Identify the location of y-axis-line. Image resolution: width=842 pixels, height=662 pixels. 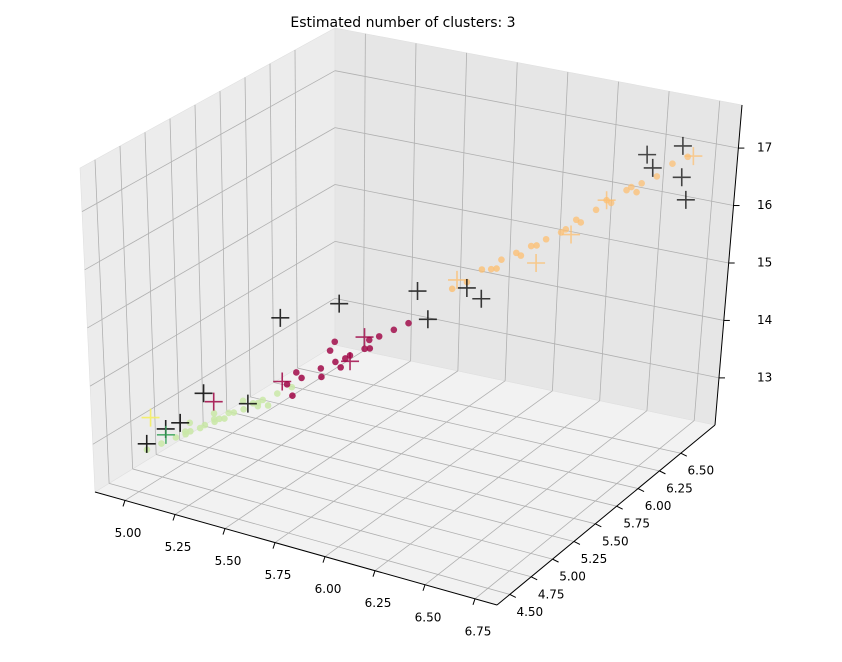
(606, 515).